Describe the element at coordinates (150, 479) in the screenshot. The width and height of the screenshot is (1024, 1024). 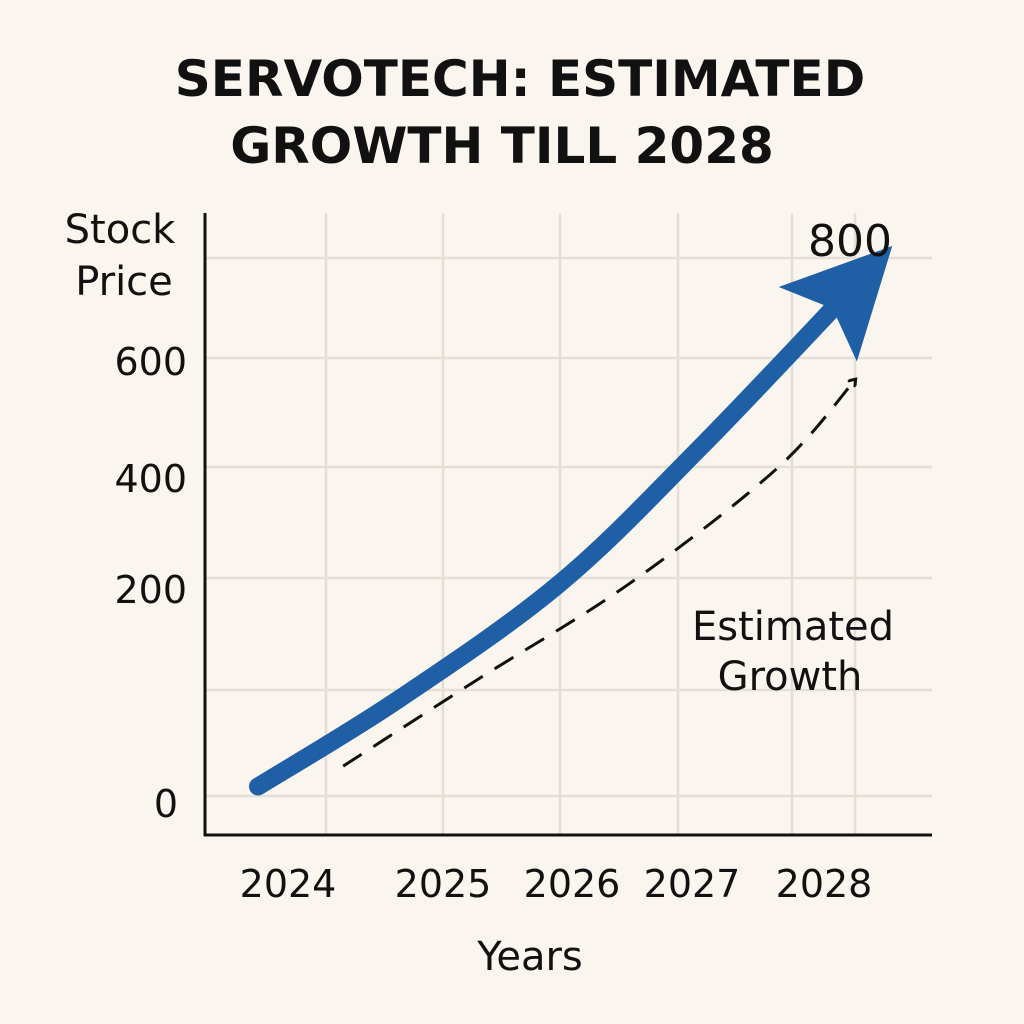
I see `y-tick-label-400: 400` at that location.